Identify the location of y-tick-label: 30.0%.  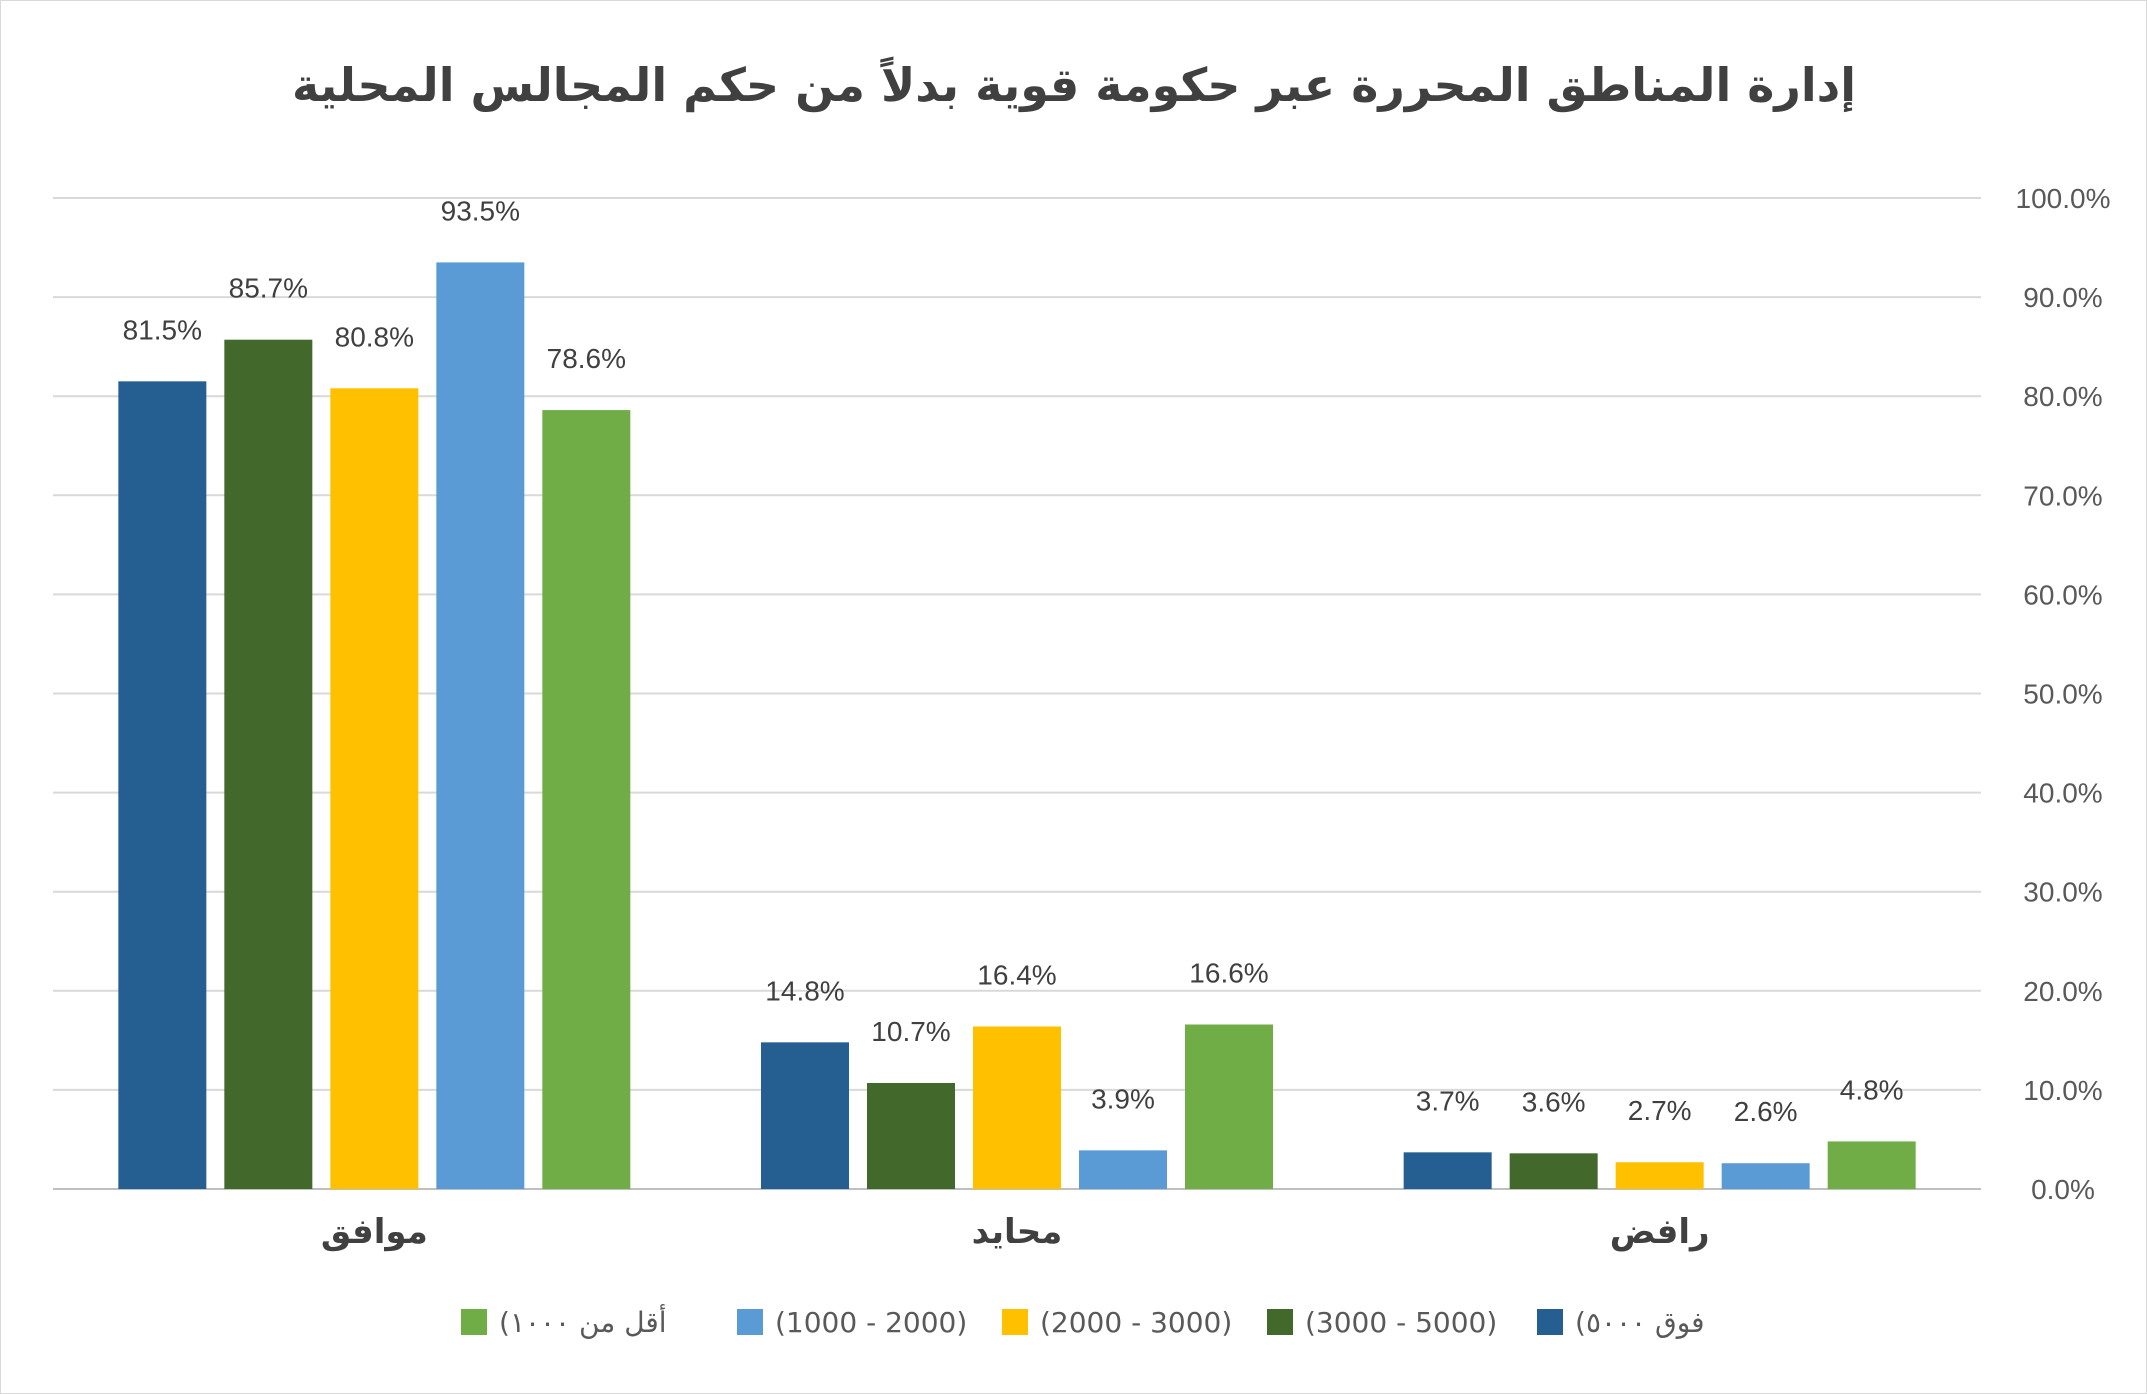
(2062, 892).